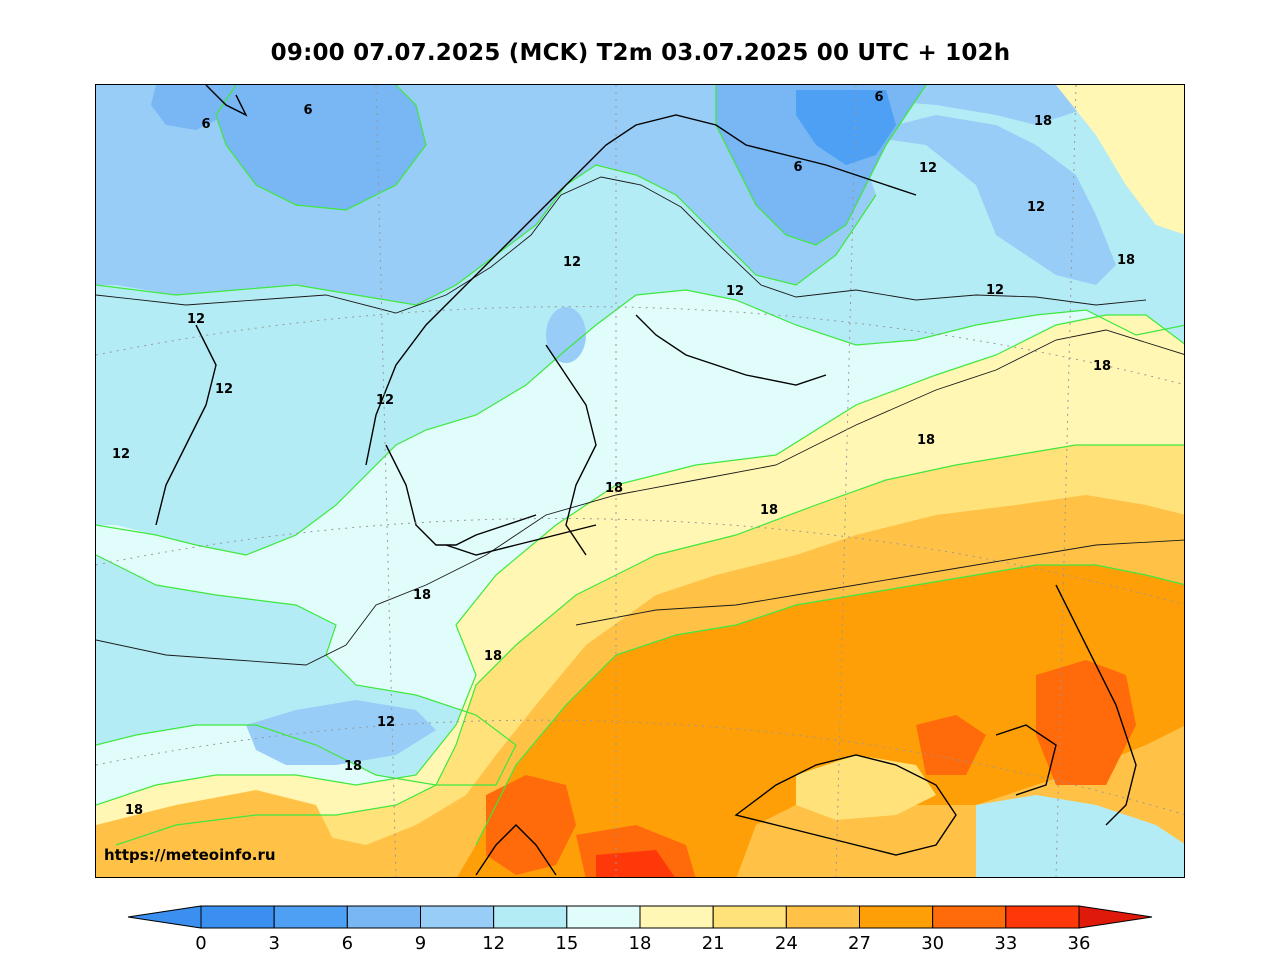  I want to click on colorbar-tick-label: 3, so click(273, 943).